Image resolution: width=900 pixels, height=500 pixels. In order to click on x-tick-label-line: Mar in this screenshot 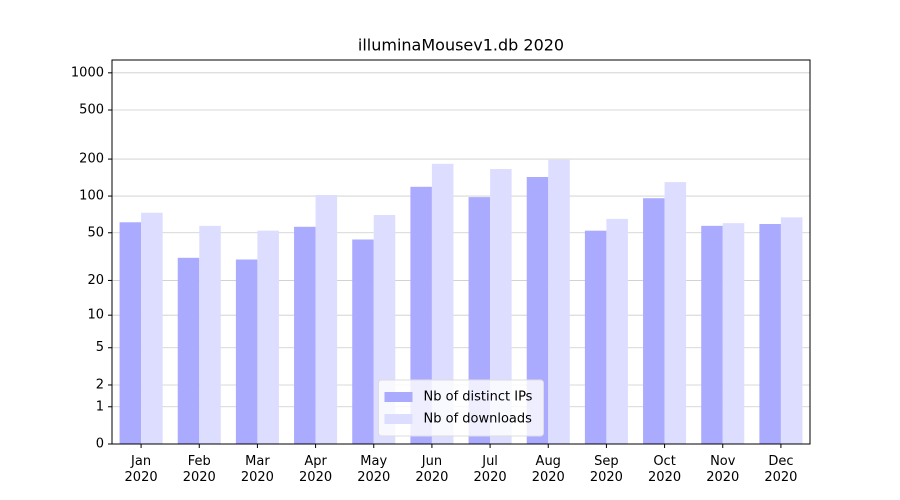, I will do `click(257, 461)`.